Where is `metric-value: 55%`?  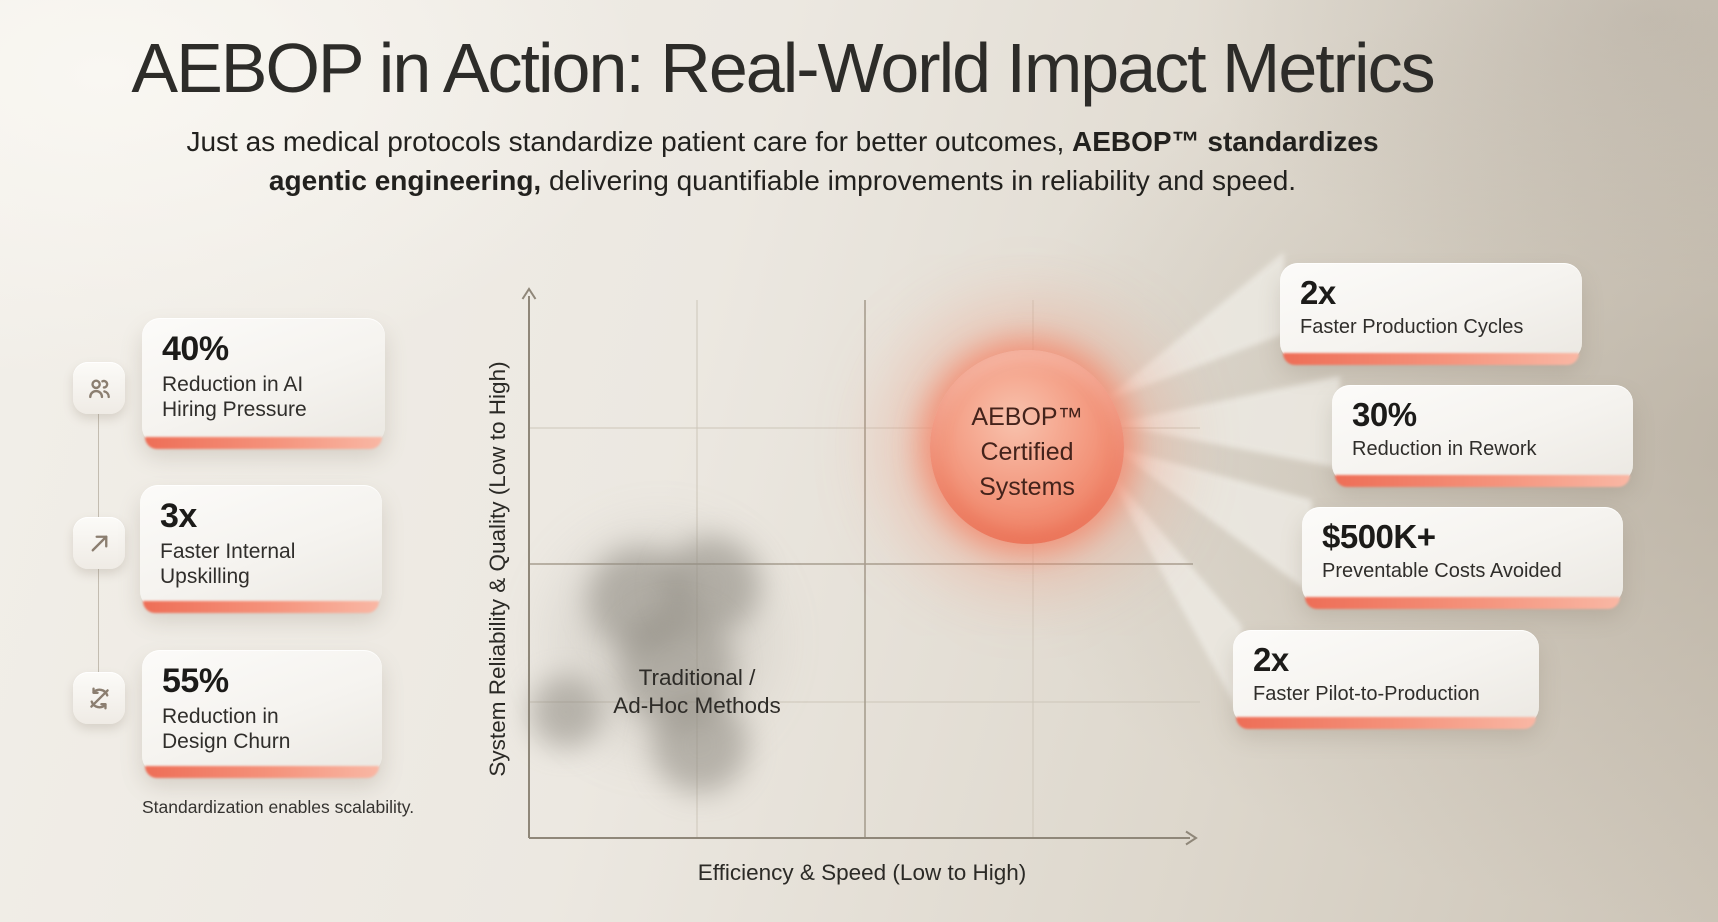
metric-value: 55% is located at coordinates (195, 681).